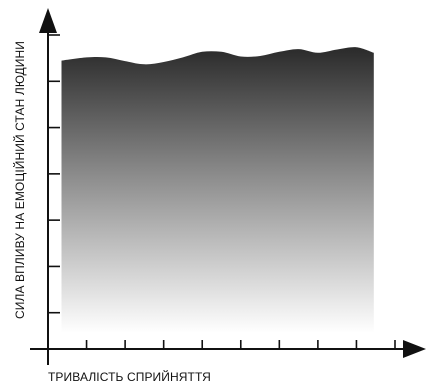  I want to click on y-axis-label: СИЛА ВПЛИВУ НА ЕМОЦІЙНИЙ СТАН ЛЮДИНИ, so click(19, 180).